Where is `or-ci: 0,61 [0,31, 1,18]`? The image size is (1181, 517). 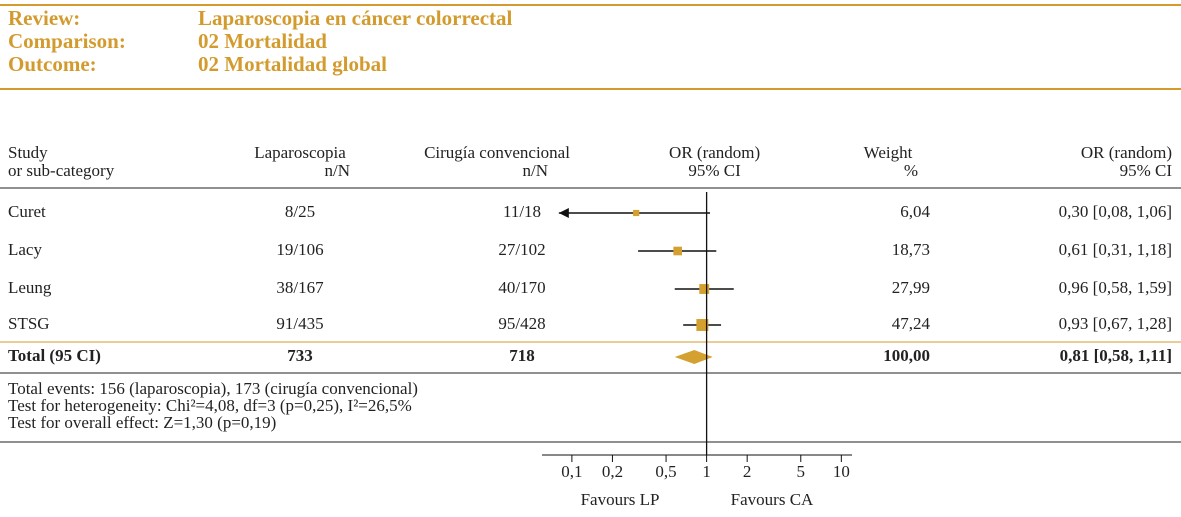
or-ci: 0,61 [0,31, 1,18] is located at coordinates (1115, 249).